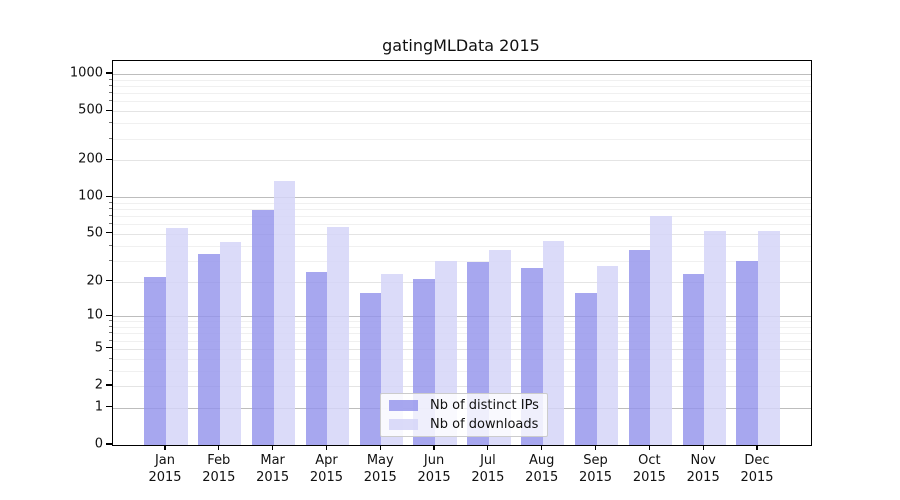 The width and height of the screenshot is (900, 500). Describe the element at coordinates (86, 73) in the screenshot. I see `y-tick-label: 1000` at that location.